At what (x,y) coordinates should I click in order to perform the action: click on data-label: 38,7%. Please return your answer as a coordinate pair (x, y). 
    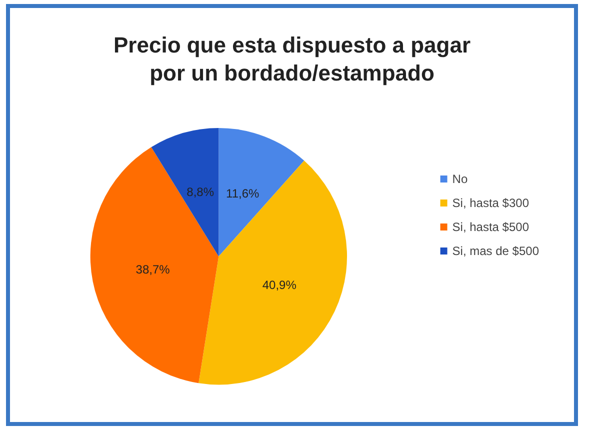
    Looking at the image, I should click on (153, 269).